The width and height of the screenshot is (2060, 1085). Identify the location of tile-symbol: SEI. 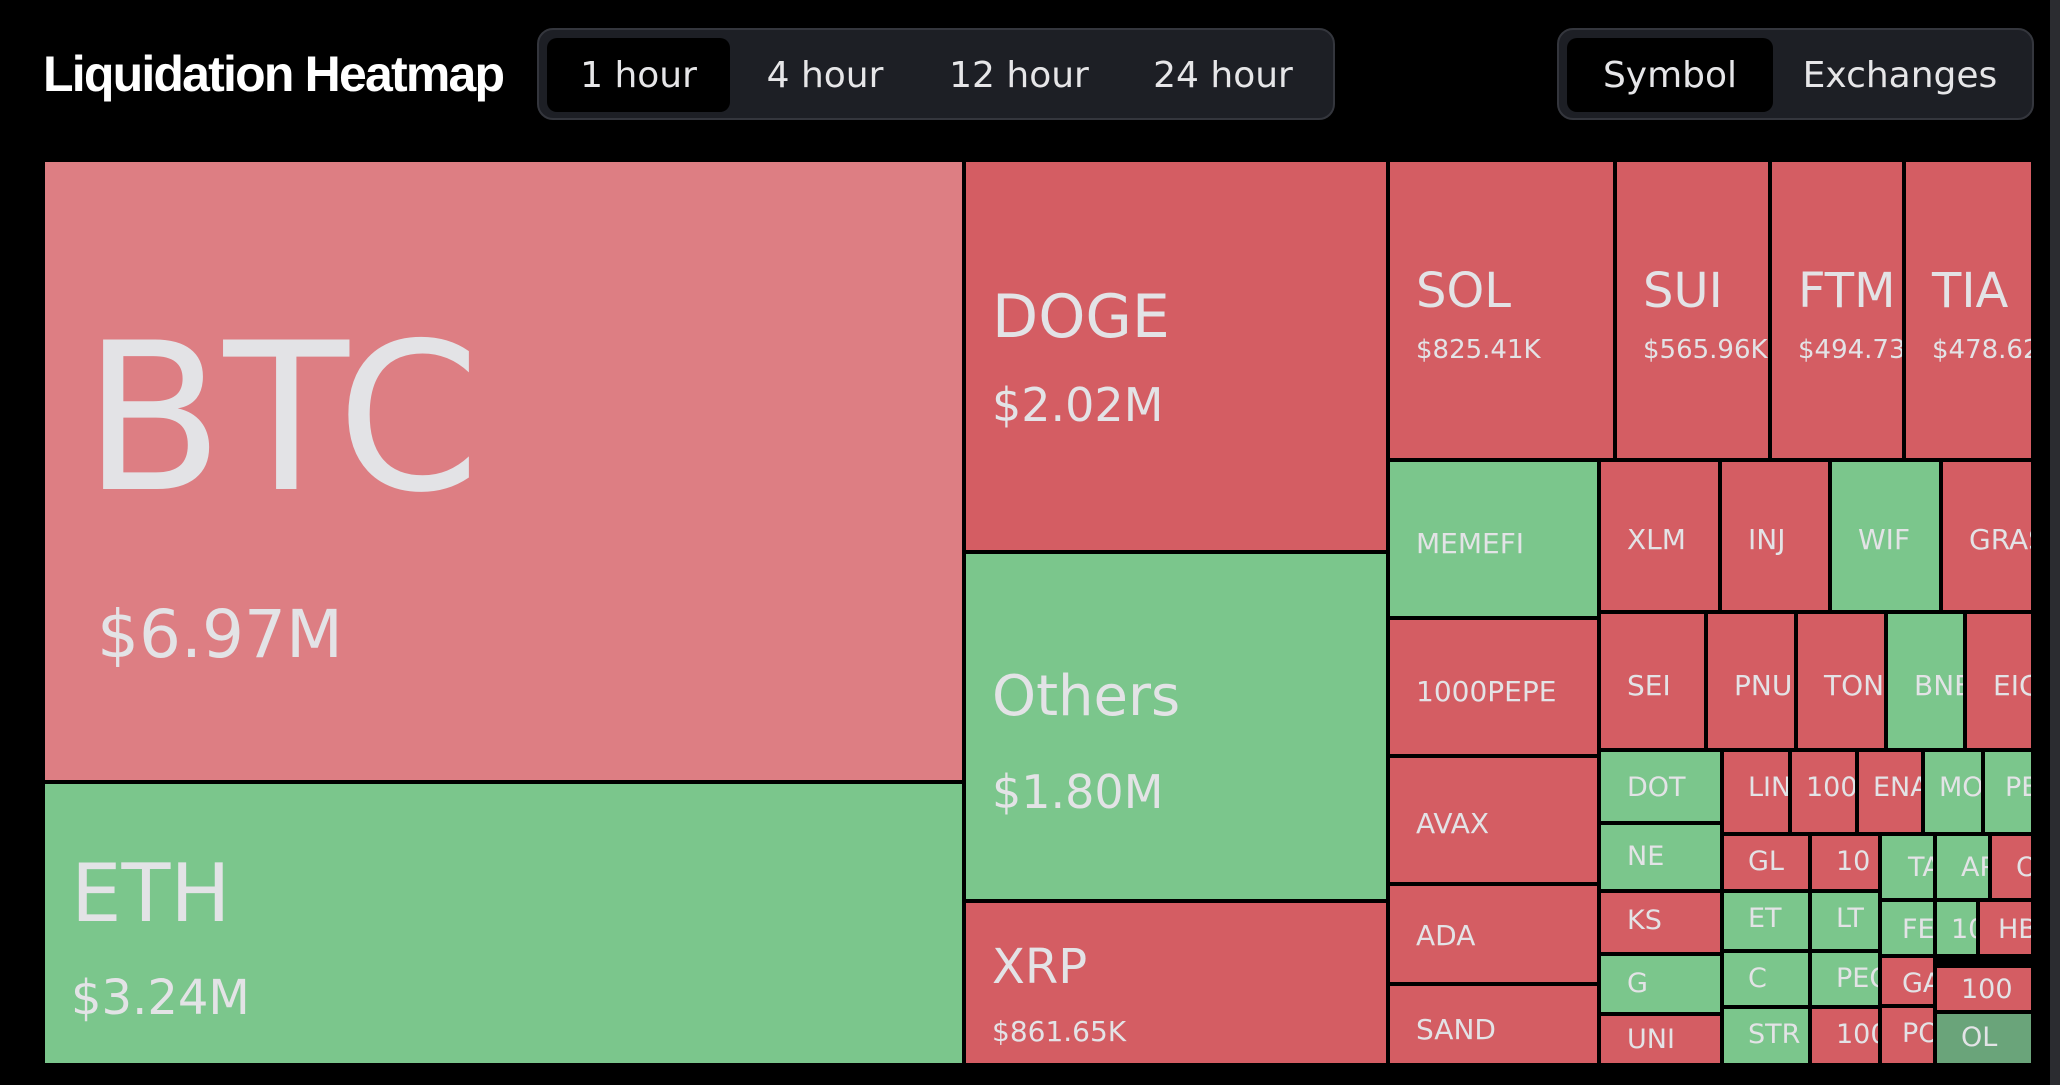
(1649, 685).